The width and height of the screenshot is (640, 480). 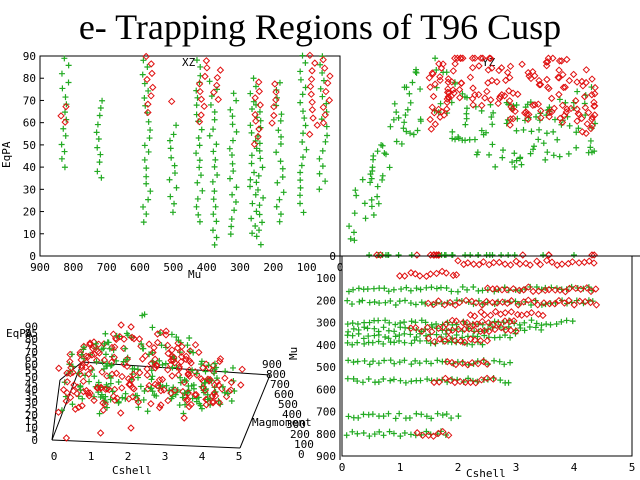 What do you see at coordinates (332, 256) in the screenshot?
I see `y-tick-label: 0` at bounding box center [332, 256].